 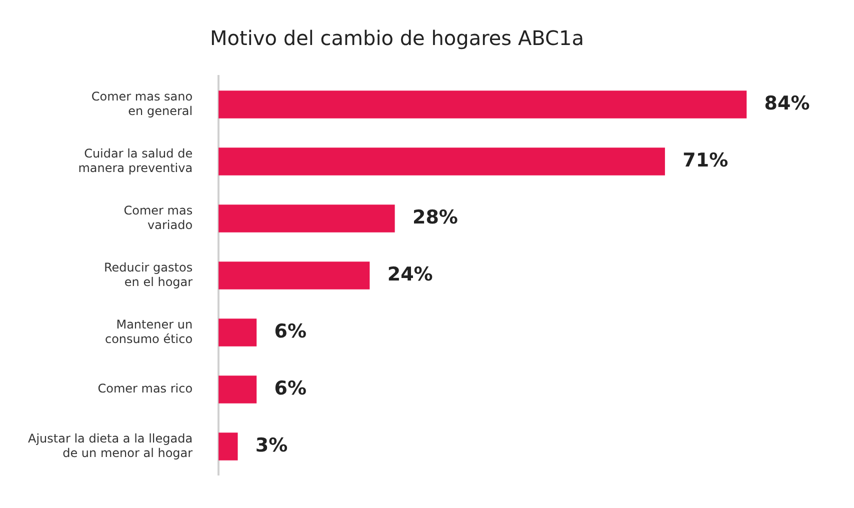 I want to click on chart-title: Motivo del cambio de hogares ABC1a, so click(x=397, y=38).